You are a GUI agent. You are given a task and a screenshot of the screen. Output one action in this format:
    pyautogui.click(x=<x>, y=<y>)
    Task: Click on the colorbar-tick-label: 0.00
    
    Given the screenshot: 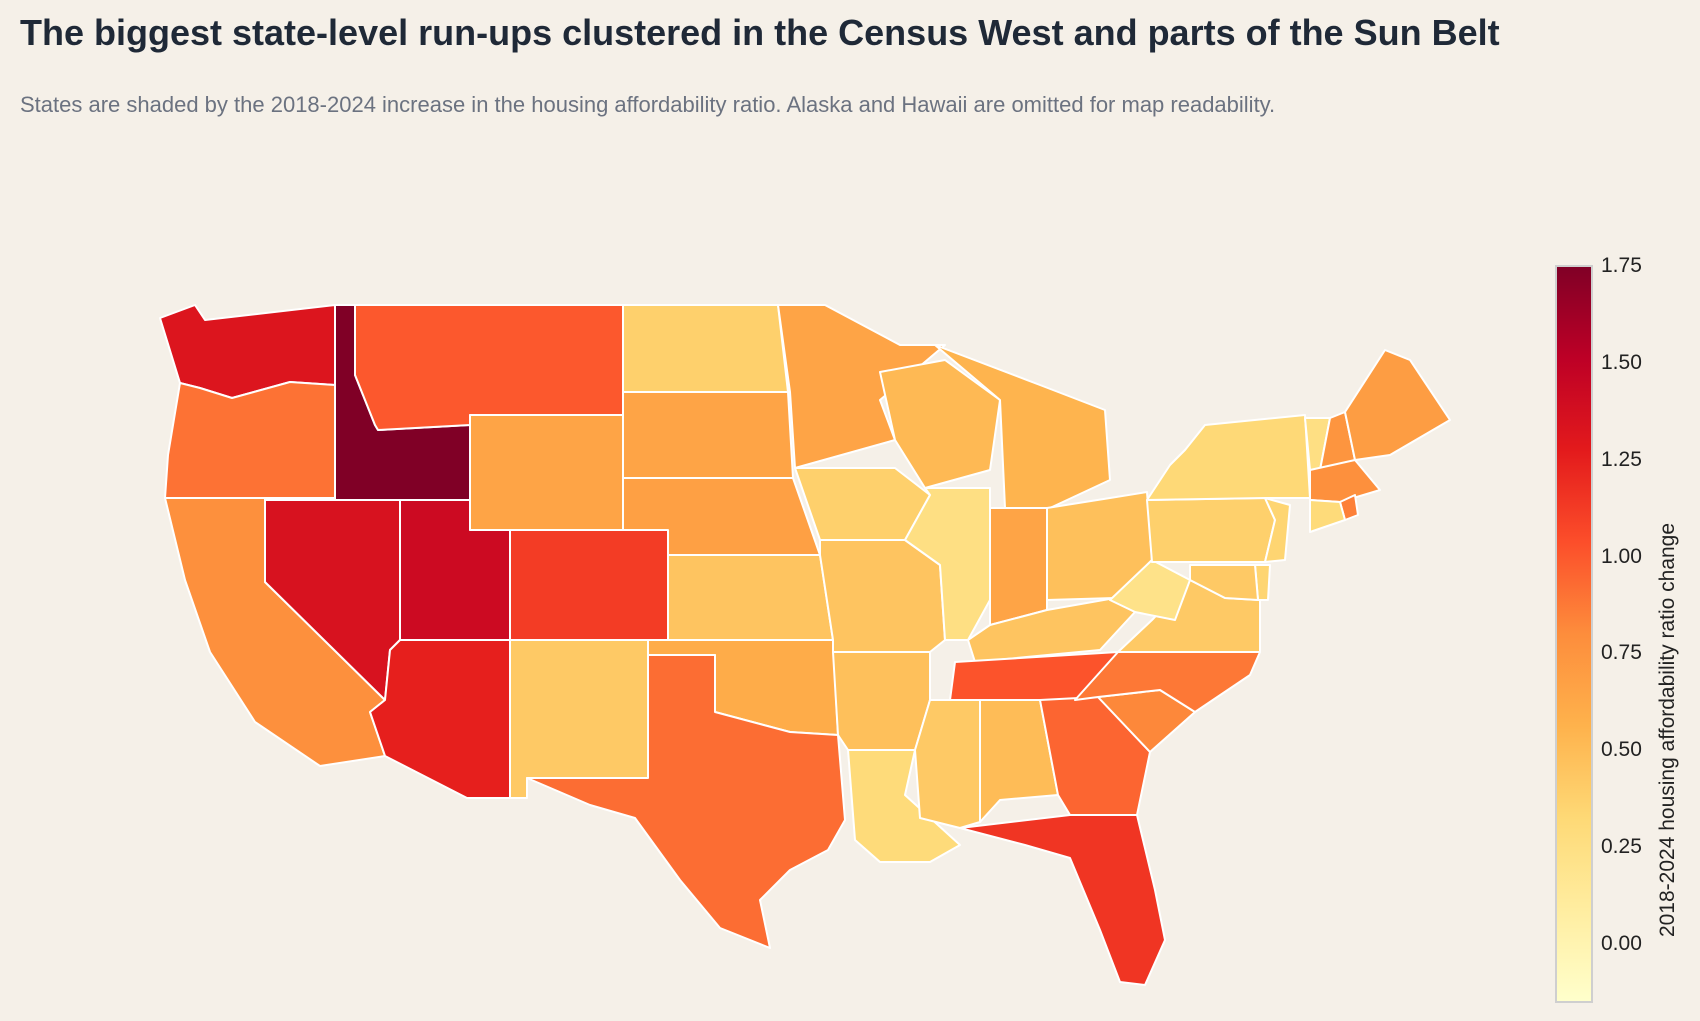 What is the action you would take?
    pyautogui.click(x=1621, y=943)
    